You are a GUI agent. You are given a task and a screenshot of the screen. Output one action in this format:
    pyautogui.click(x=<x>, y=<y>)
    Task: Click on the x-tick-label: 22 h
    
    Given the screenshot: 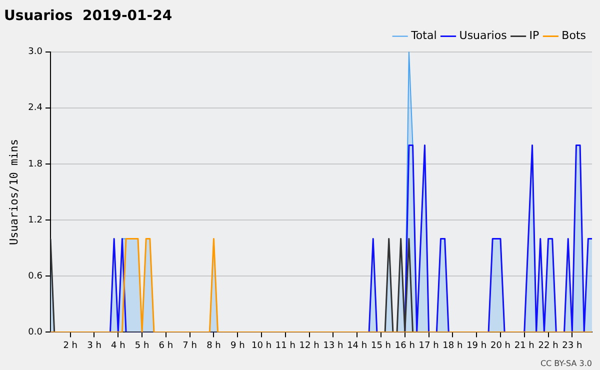 What is the action you would take?
    pyautogui.click(x=548, y=345)
    